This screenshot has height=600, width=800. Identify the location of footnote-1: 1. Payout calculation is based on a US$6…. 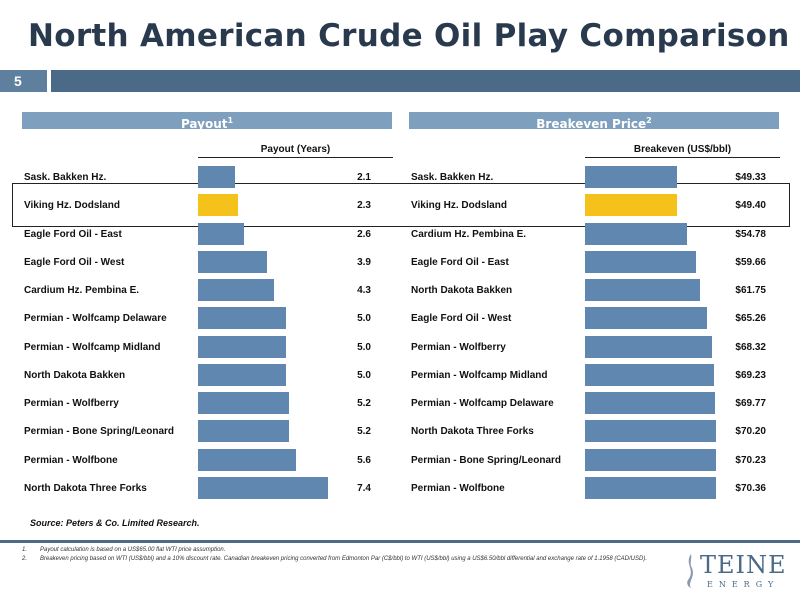
(342, 550).